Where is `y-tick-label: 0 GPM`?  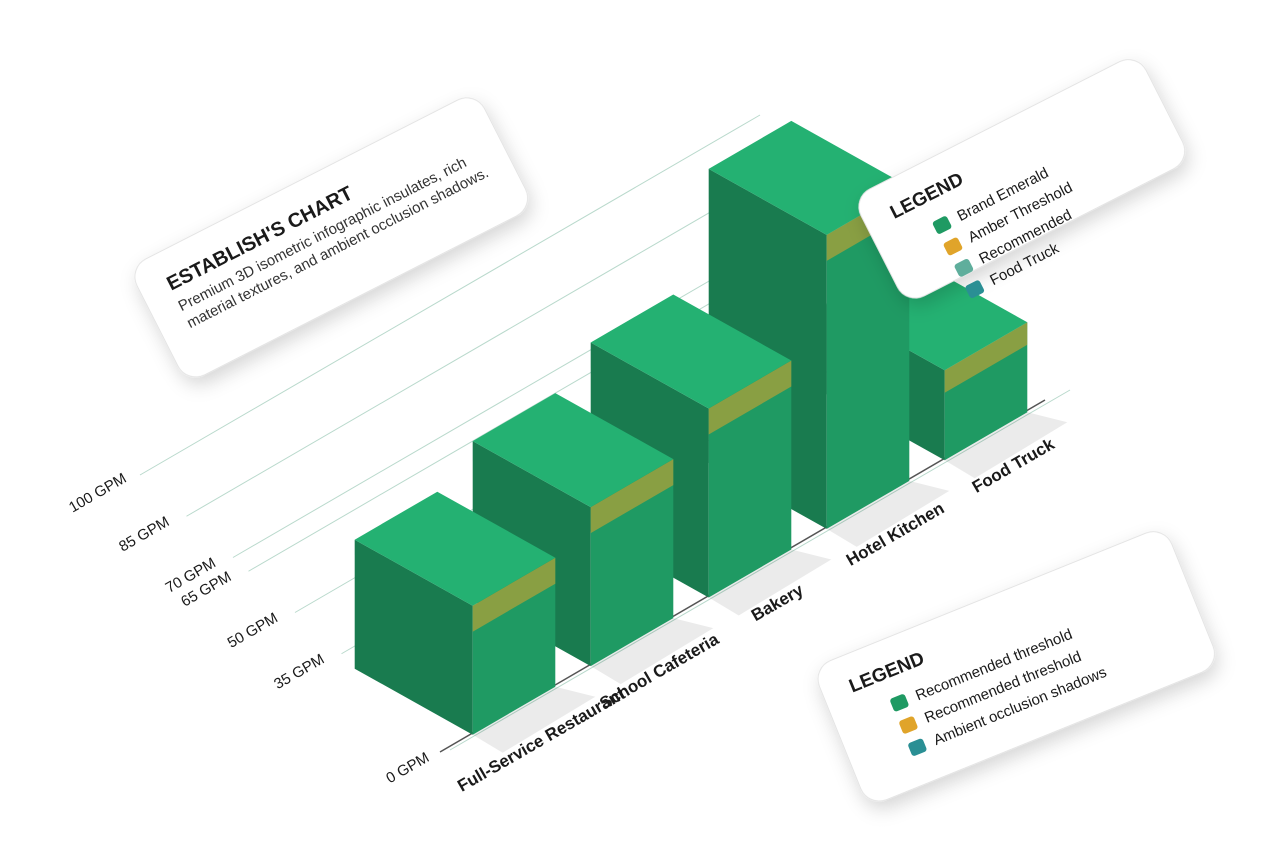
y-tick-label: 0 GPM is located at coordinates (407, 768).